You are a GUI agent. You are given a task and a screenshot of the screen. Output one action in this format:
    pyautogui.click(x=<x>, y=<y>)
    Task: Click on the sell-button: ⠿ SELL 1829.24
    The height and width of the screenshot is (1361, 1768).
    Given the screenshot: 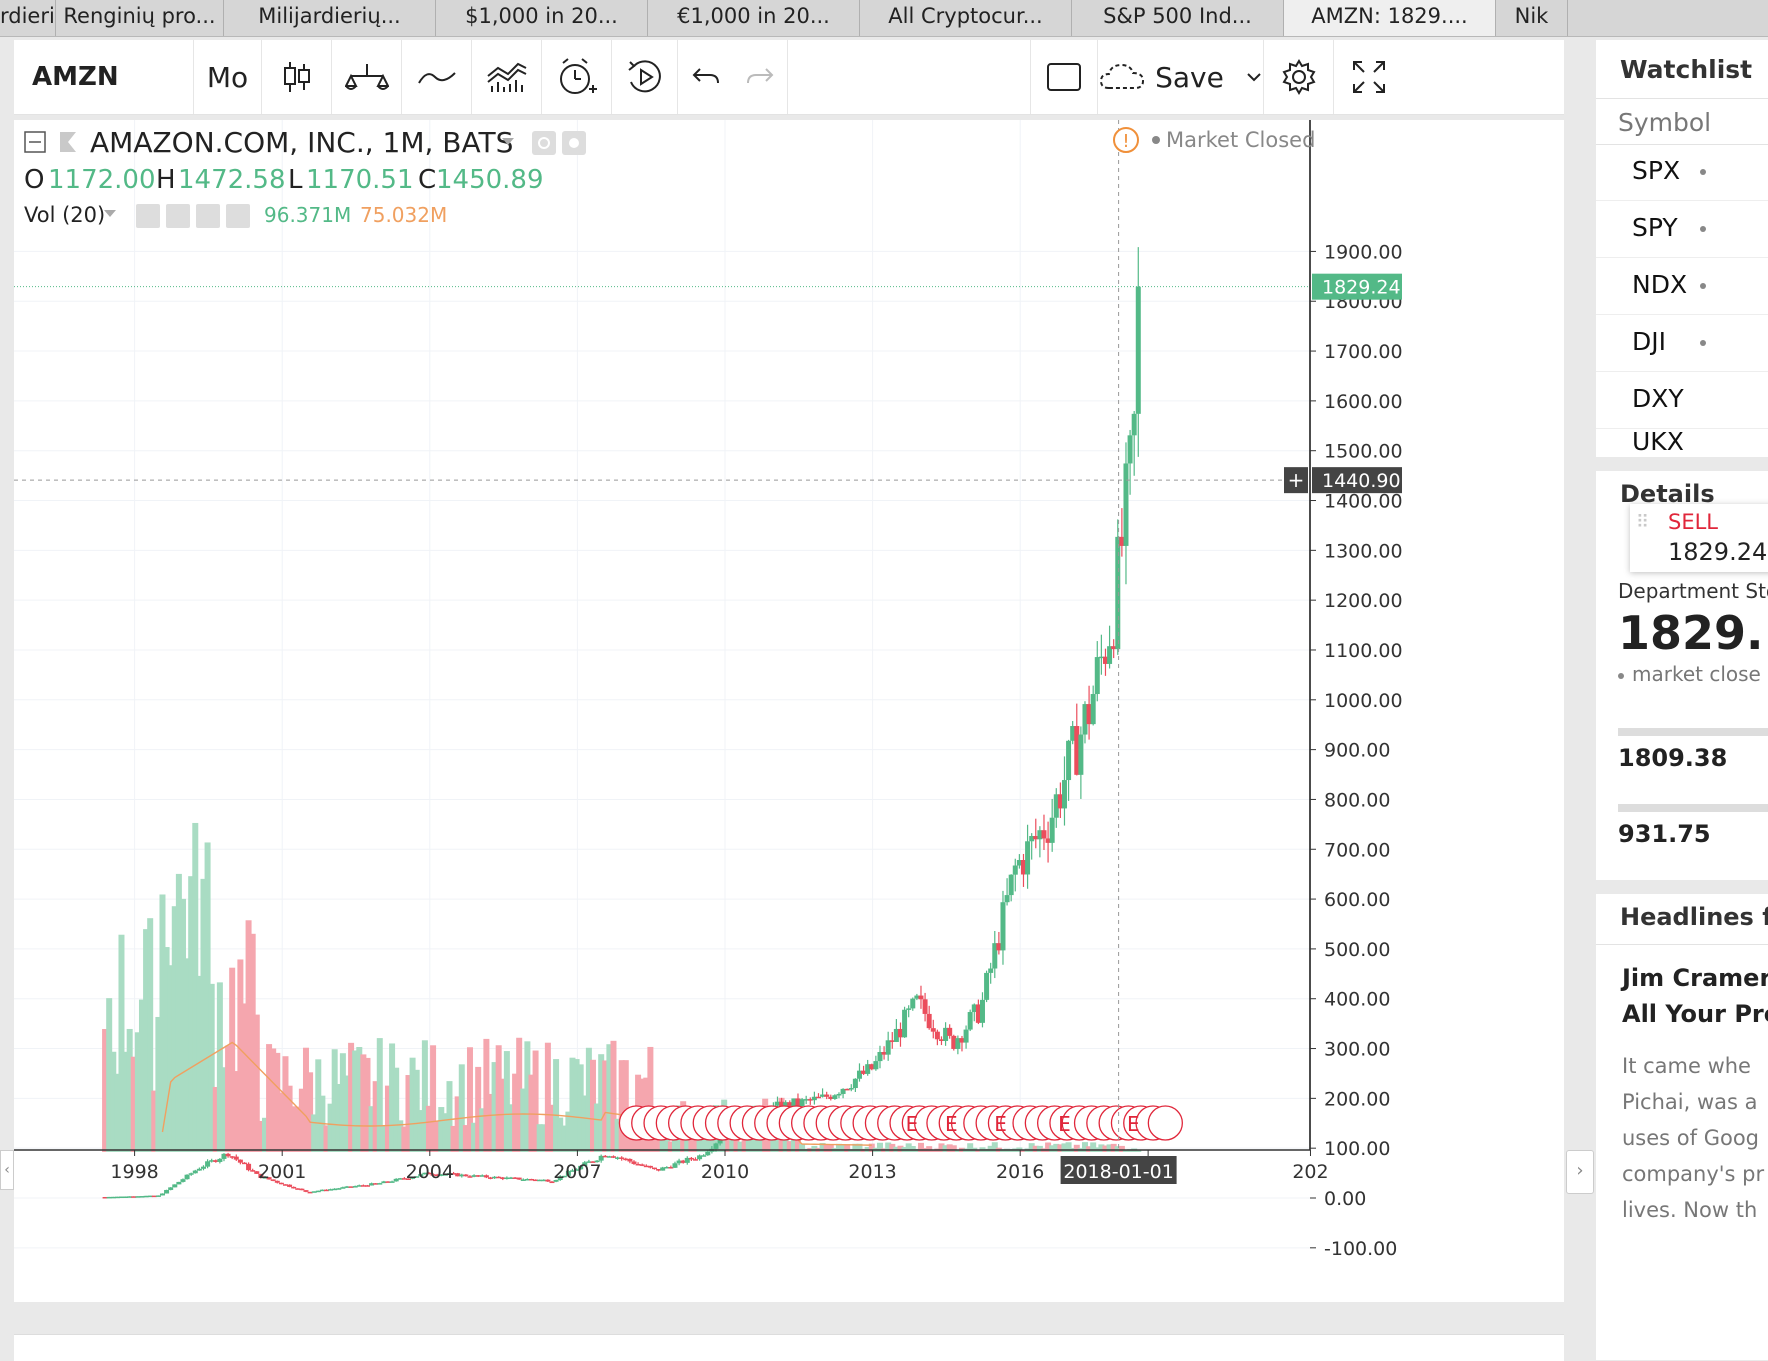 What is the action you would take?
    pyautogui.click(x=1699, y=538)
    